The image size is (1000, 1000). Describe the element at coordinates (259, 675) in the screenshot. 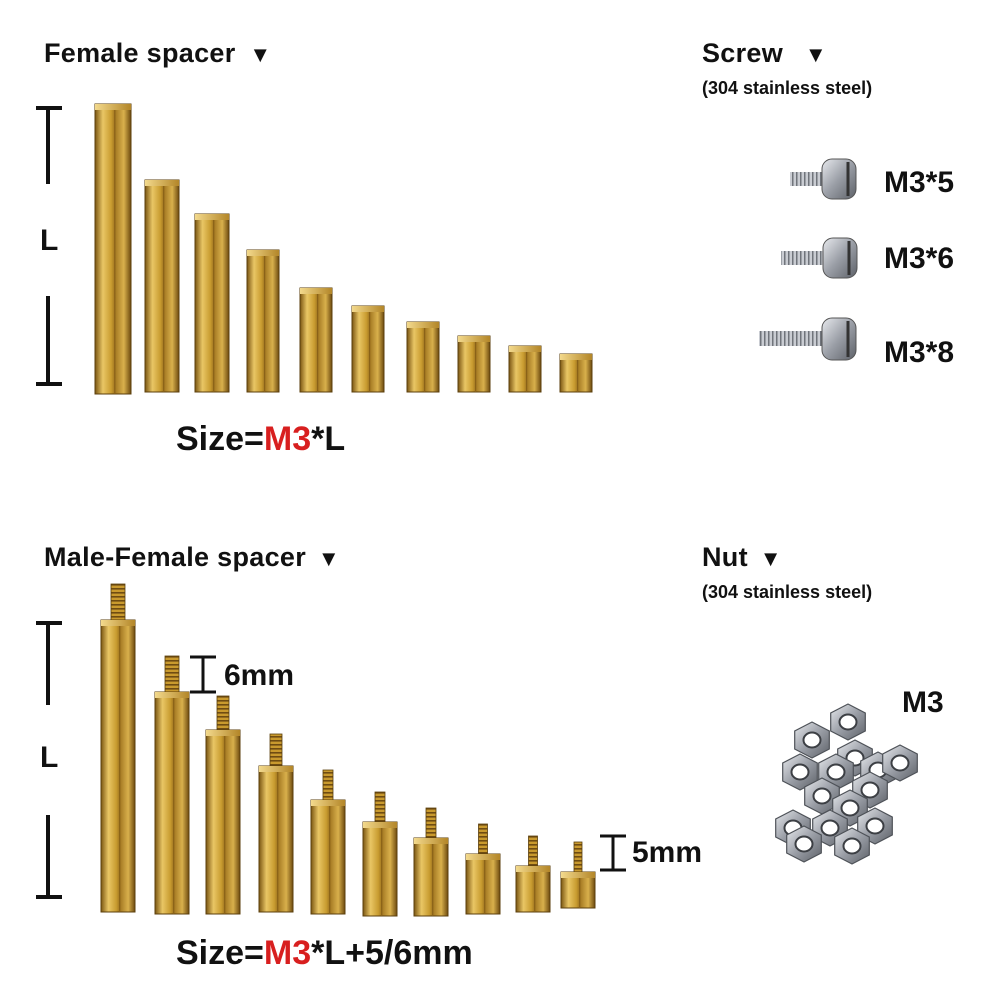

I see `thread-6mm-label: 6mm` at that location.